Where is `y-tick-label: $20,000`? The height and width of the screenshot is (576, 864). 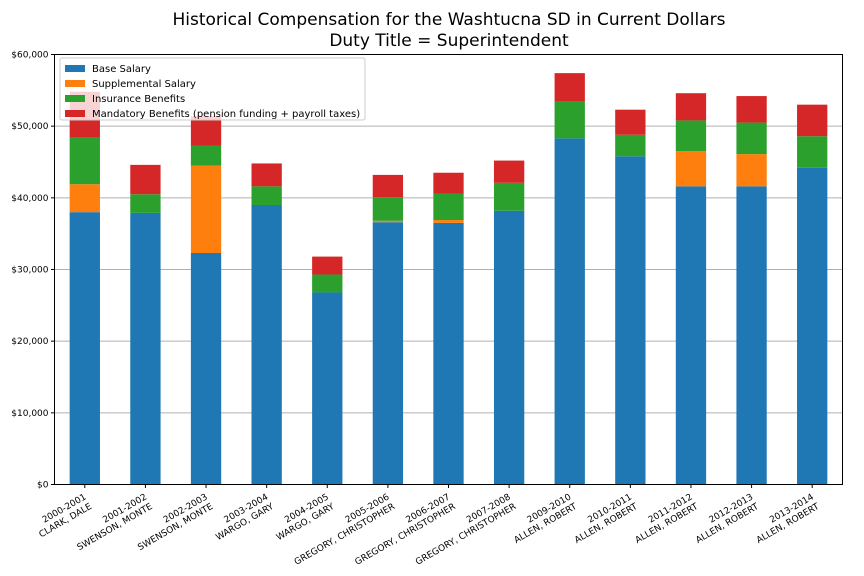
y-tick-label: $20,000 is located at coordinates (29, 342).